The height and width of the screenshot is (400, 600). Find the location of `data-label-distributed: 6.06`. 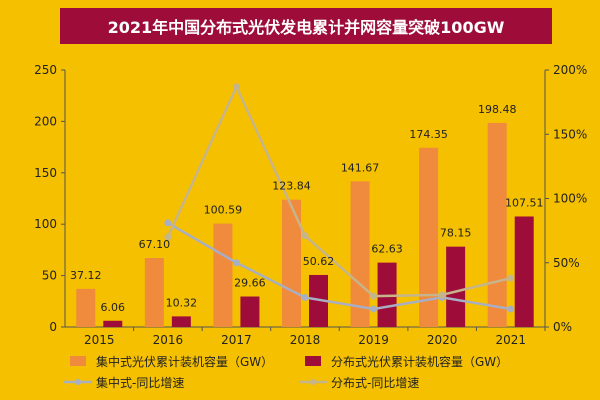

data-label-distributed: 6.06 is located at coordinates (113, 307).